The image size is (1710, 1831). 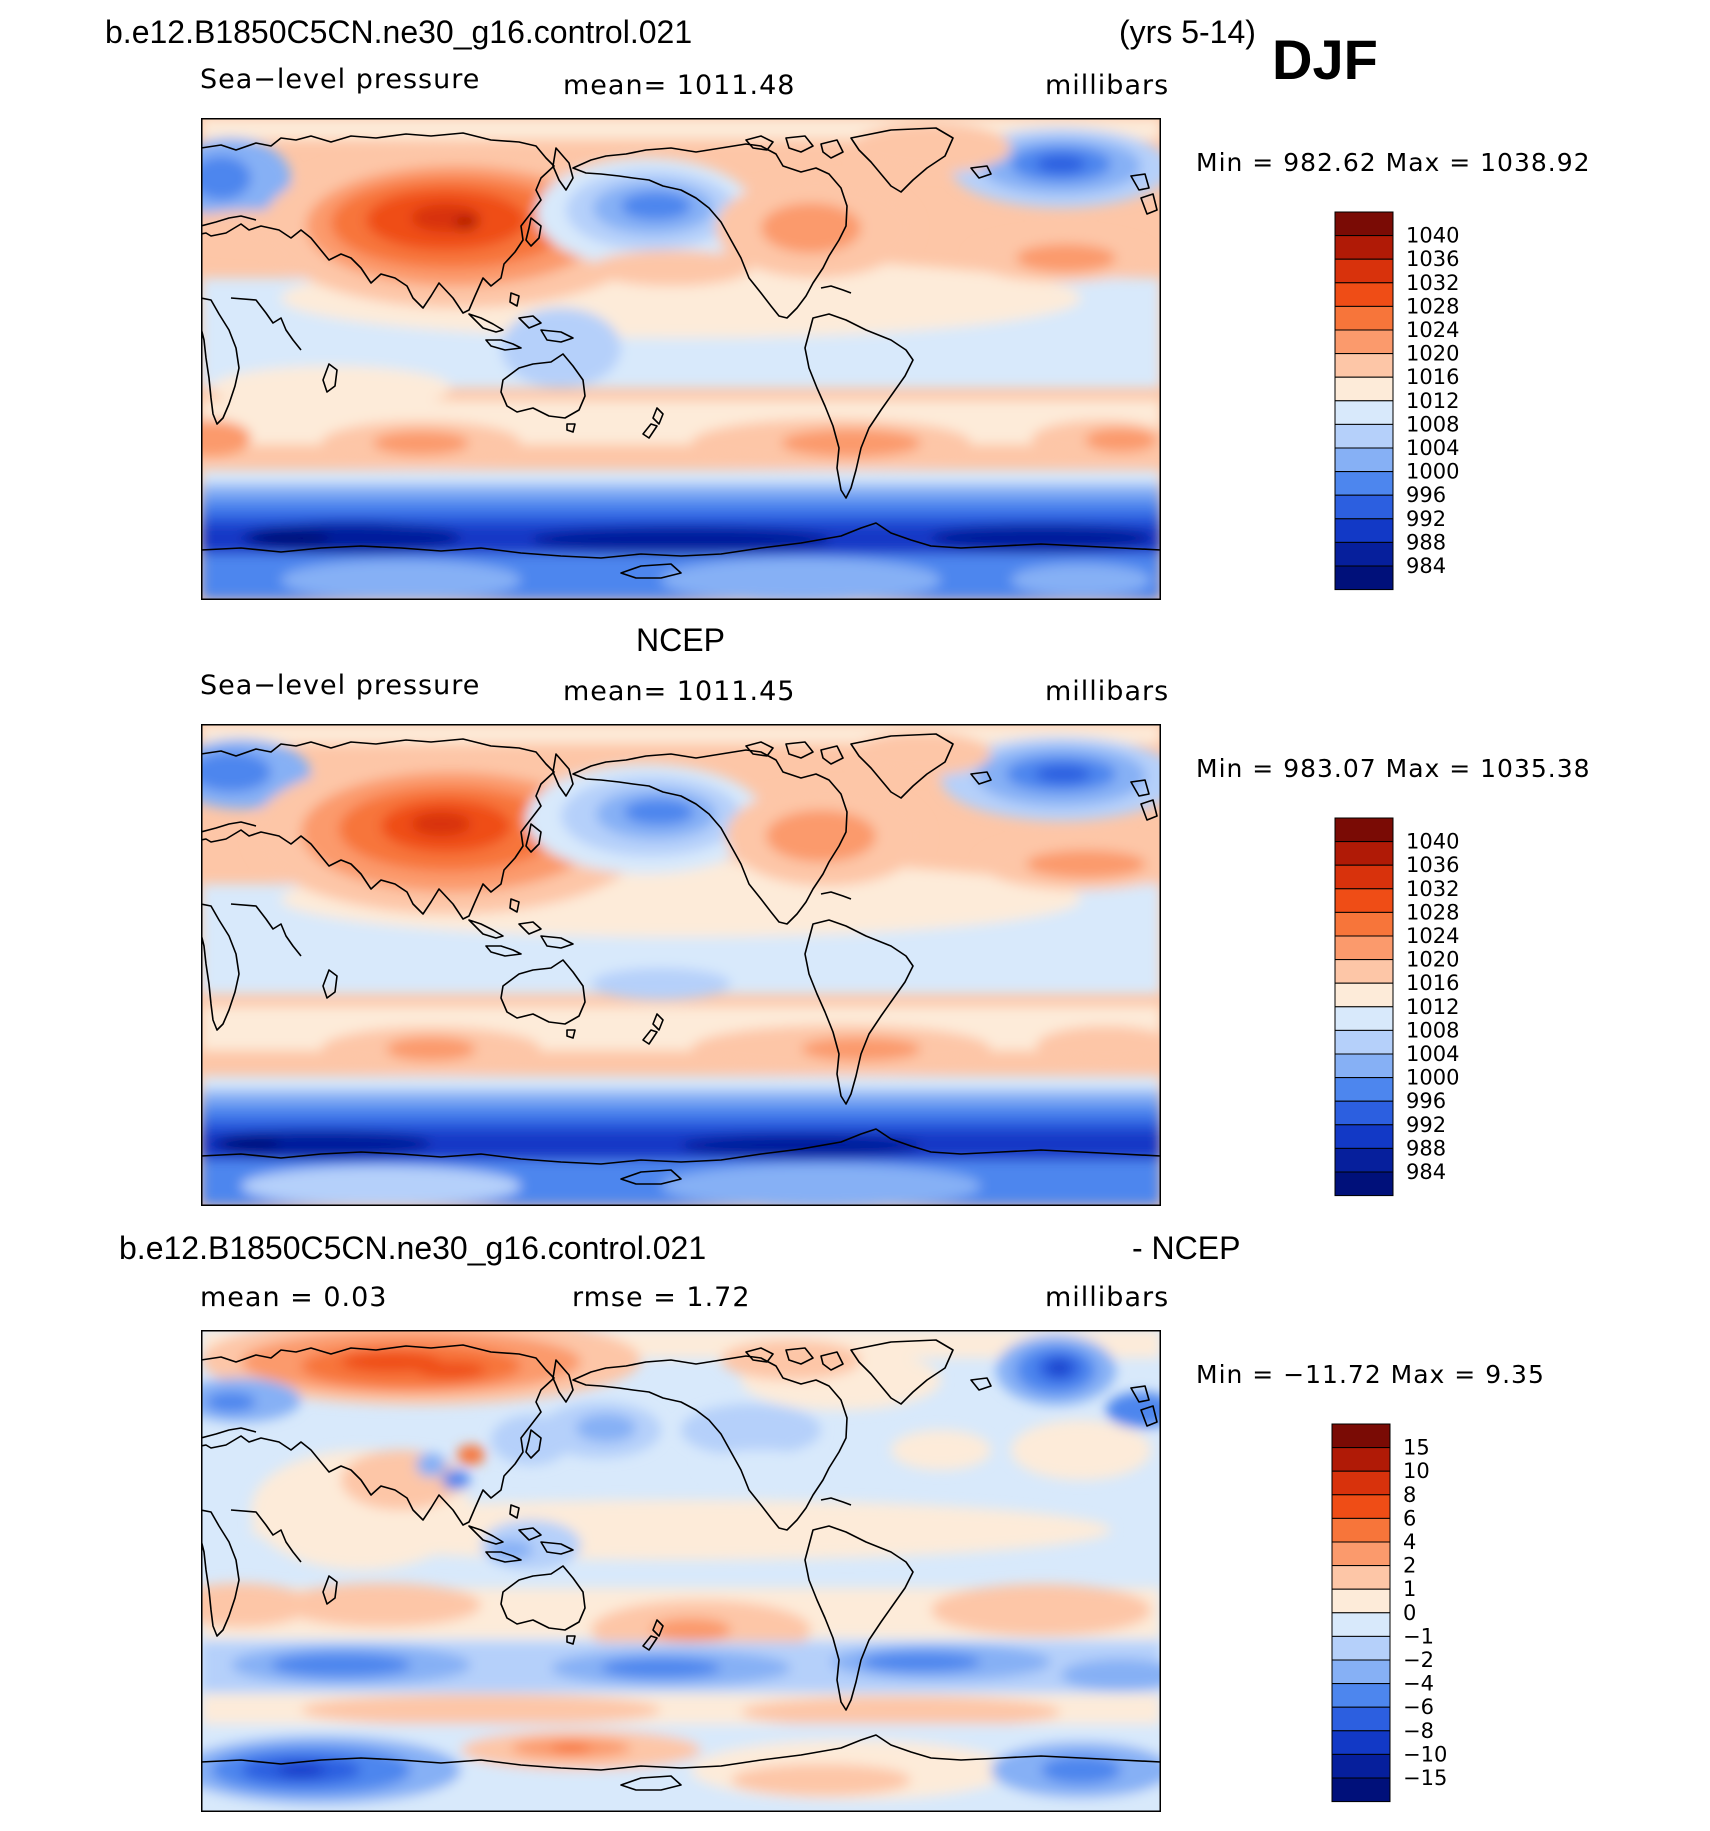 What do you see at coordinates (679, 691) in the screenshot?
I see `obs-mean-label: mean= 1011.45` at bounding box center [679, 691].